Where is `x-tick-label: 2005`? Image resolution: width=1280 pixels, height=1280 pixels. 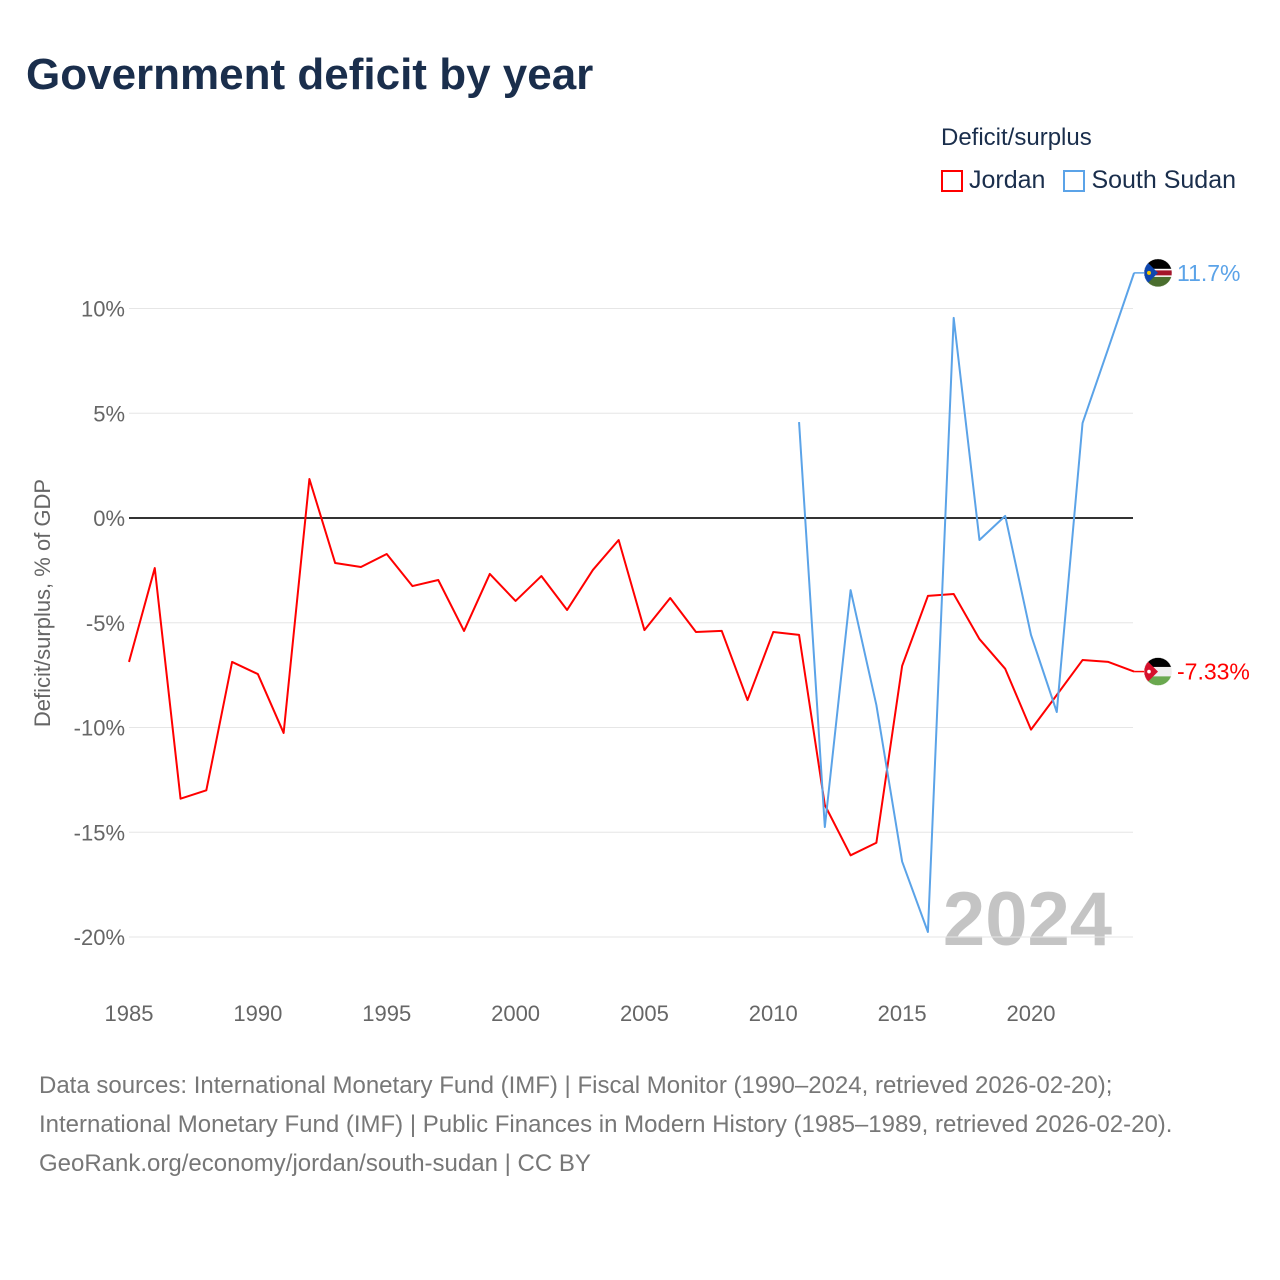
x-tick-label: 2005 is located at coordinates (644, 1013).